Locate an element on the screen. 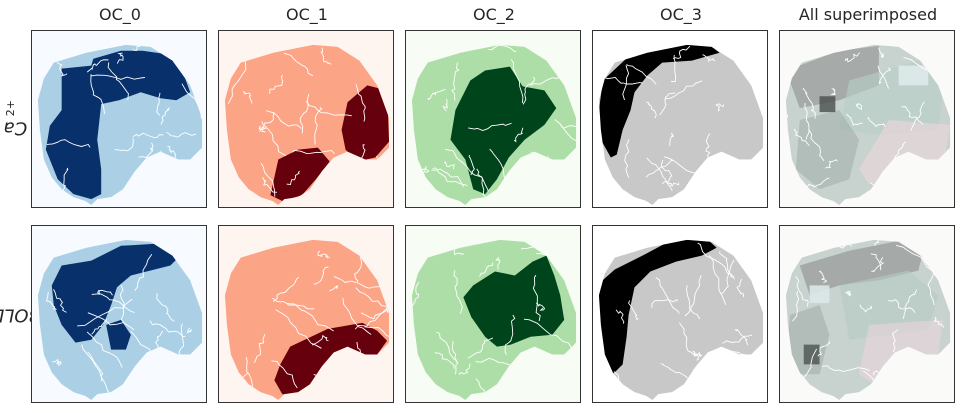 The width and height of the screenshot is (964, 413). panel-row1-col2 is located at coordinates (493, 314).